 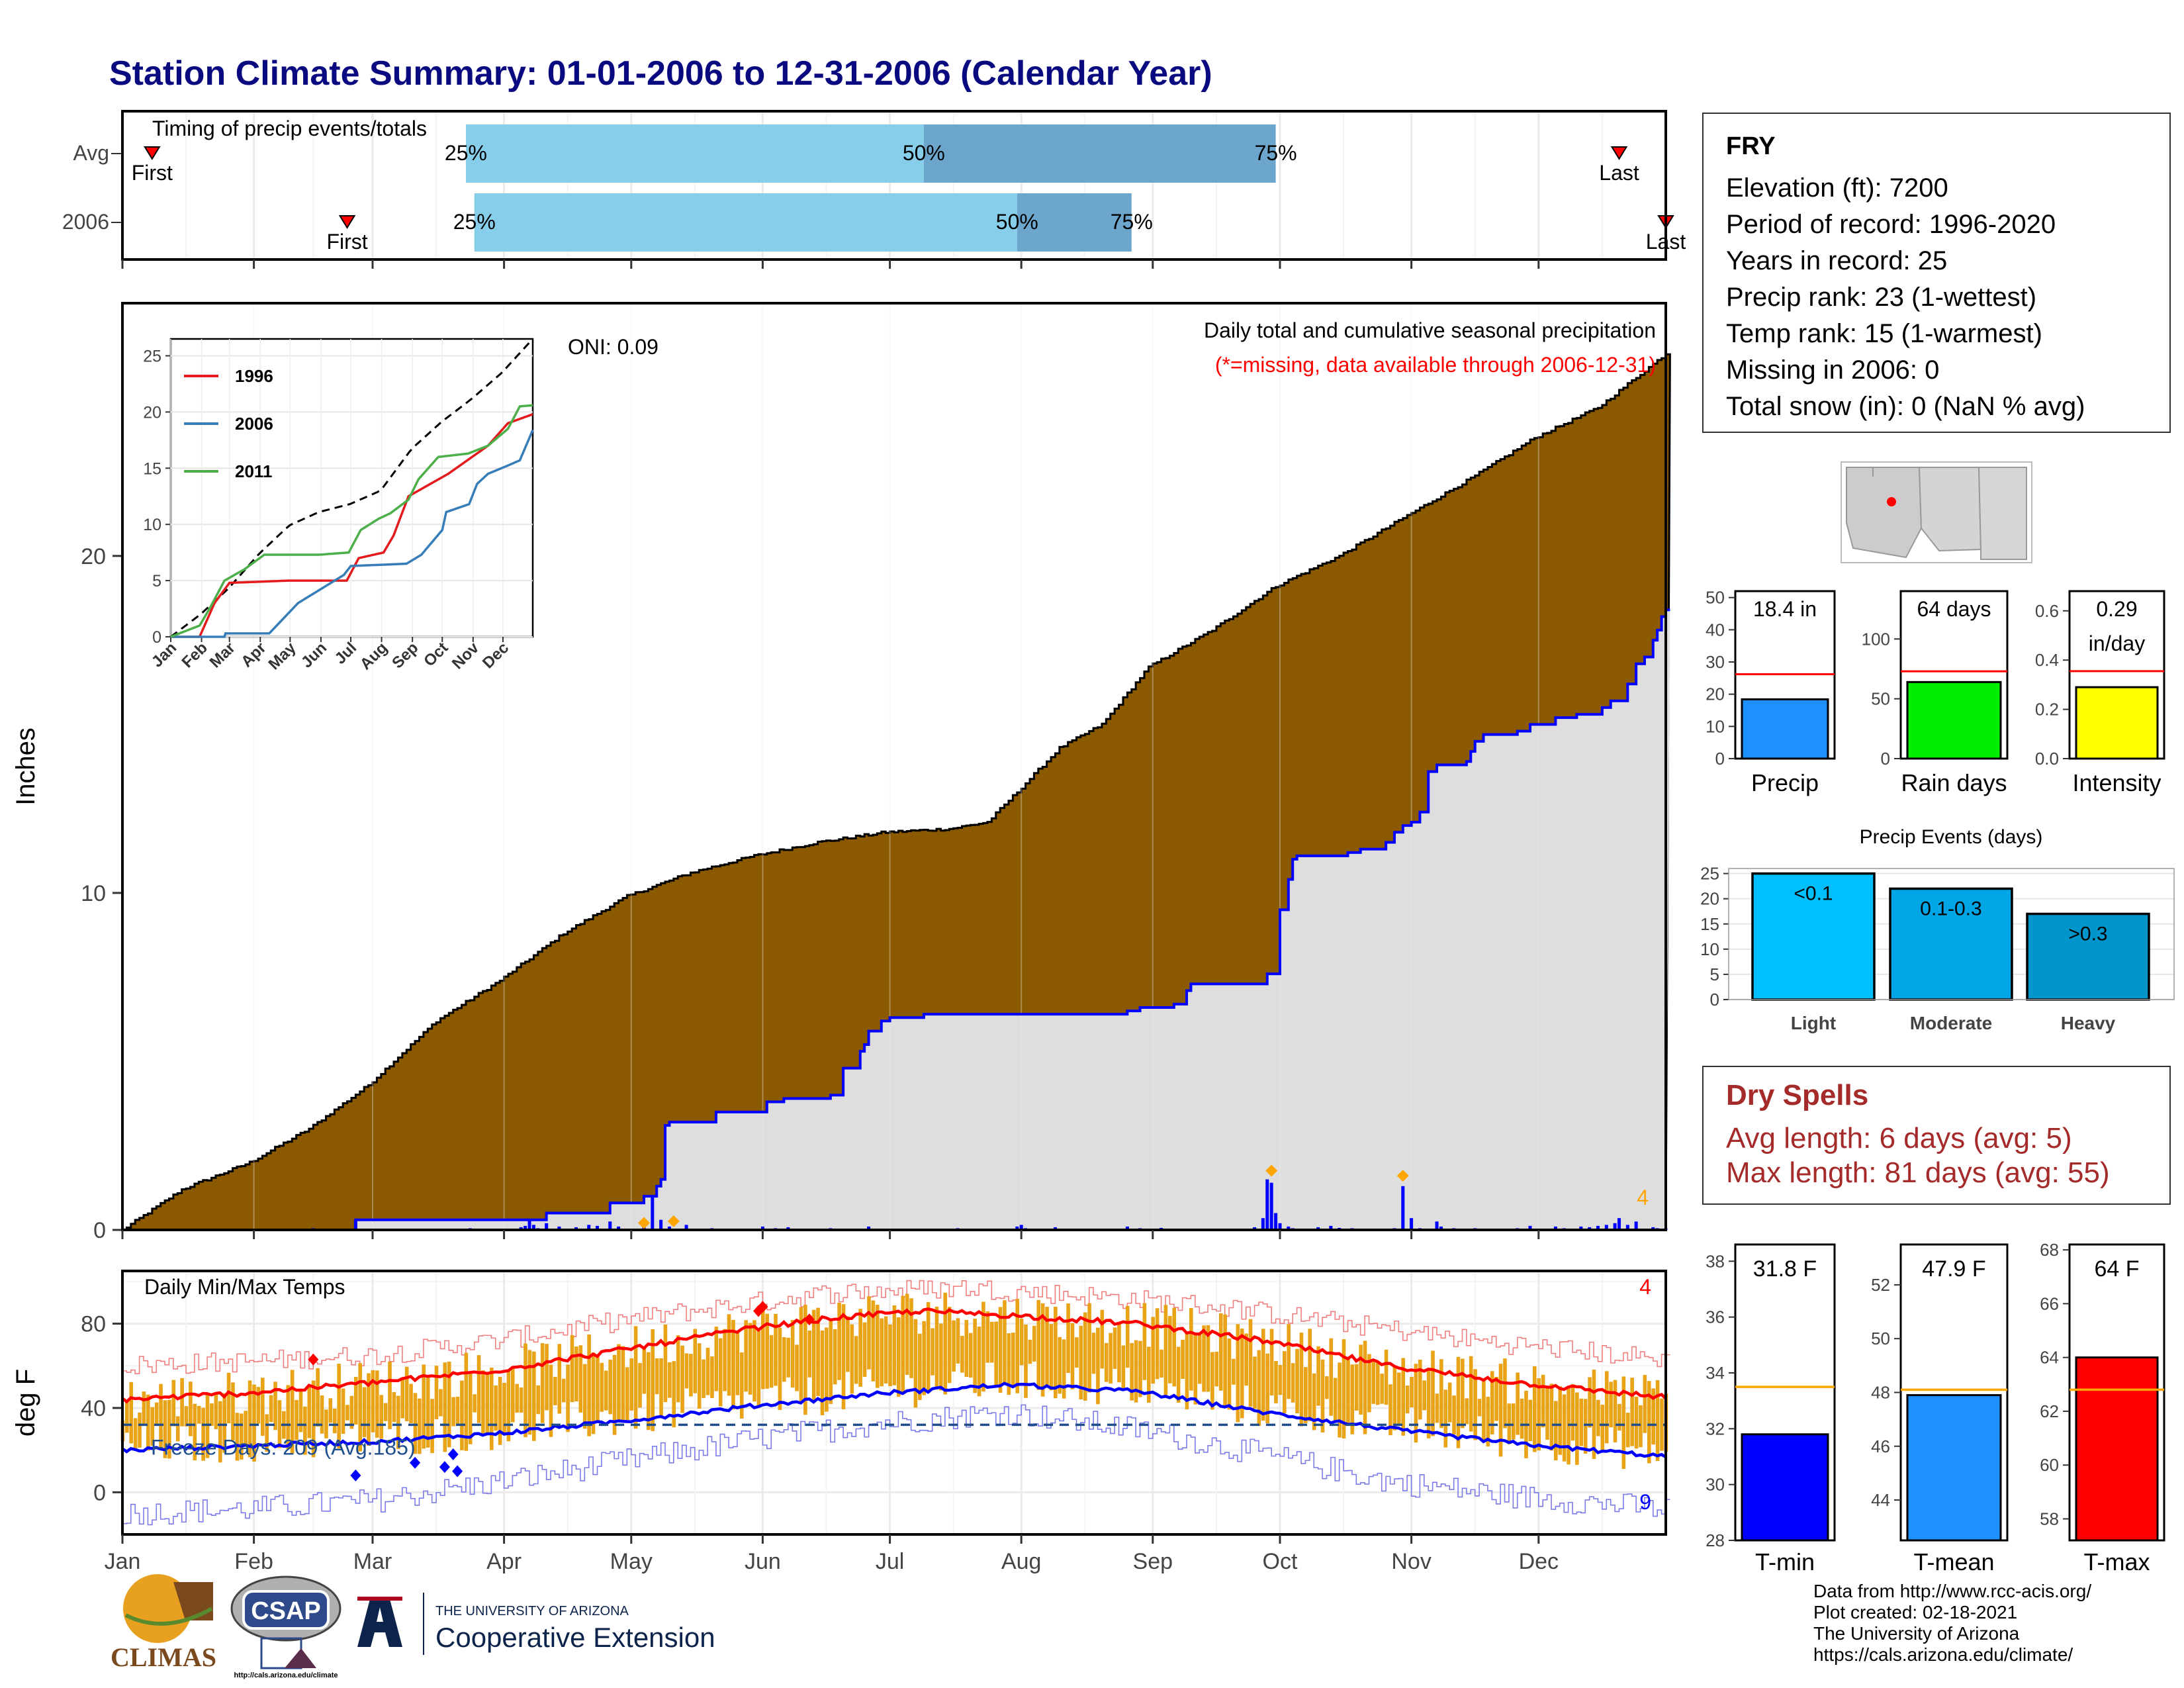 What do you see at coordinates (1280, 1561) in the screenshot?
I see `month-label: Oct` at bounding box center [1280, 1561].